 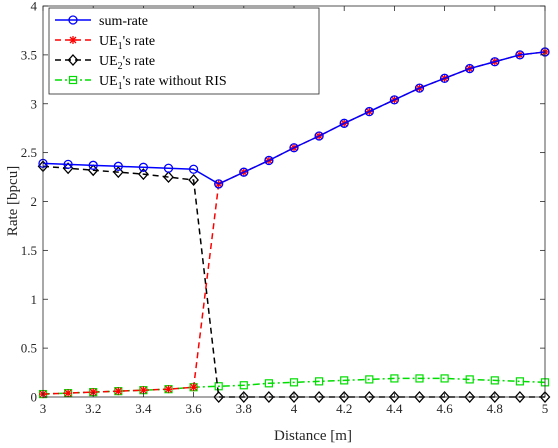 What do you see at coordinates (127, 43) in the screenshot?
I see `legend-label-1: UE1's rate` at bounding box center [127, 43].